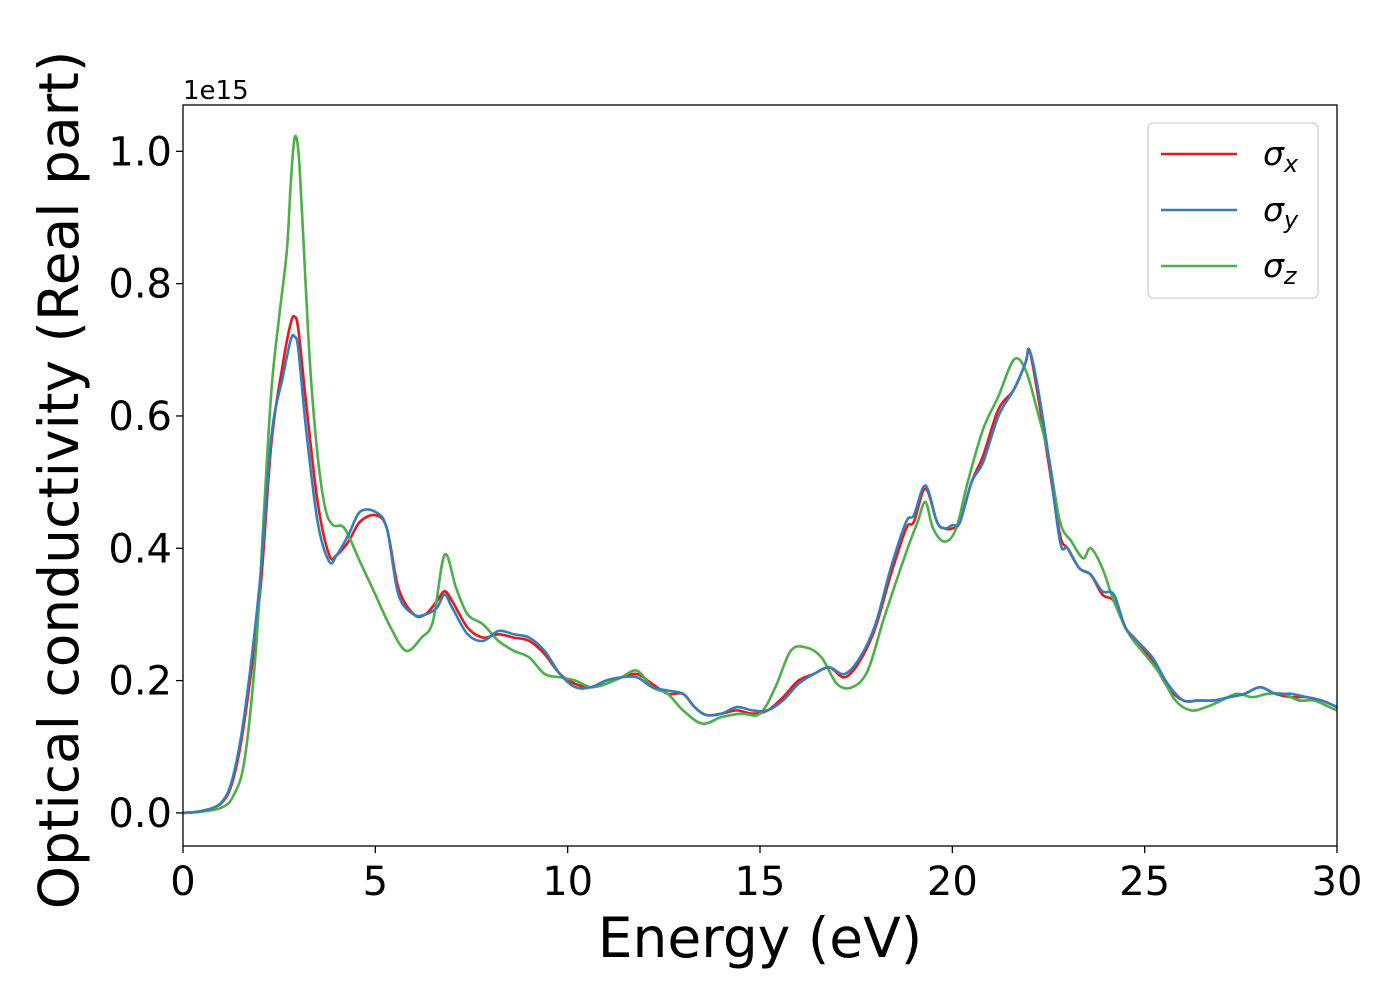 The height and width of the screenshot is (1000, 1400). Describe the element at coordinates (1291, 220) in the screenshot. I see `legend-subscript: y` at that location.